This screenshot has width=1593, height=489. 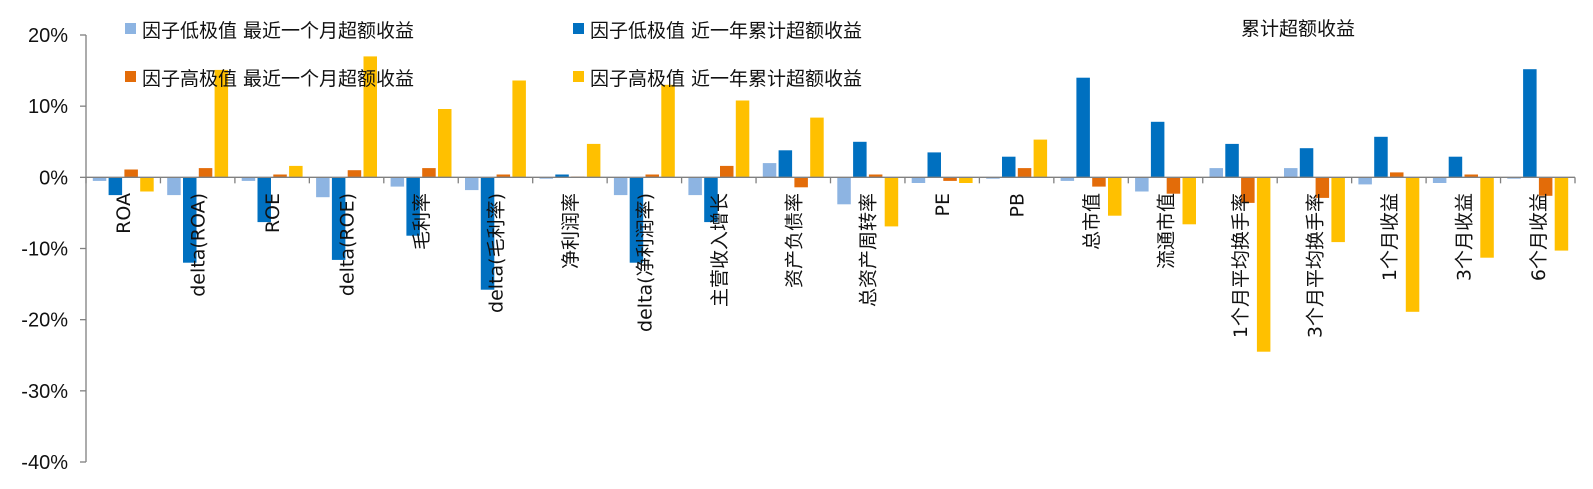 I want to click on bar-3-主营收入增长, so click(x=727, y=171).